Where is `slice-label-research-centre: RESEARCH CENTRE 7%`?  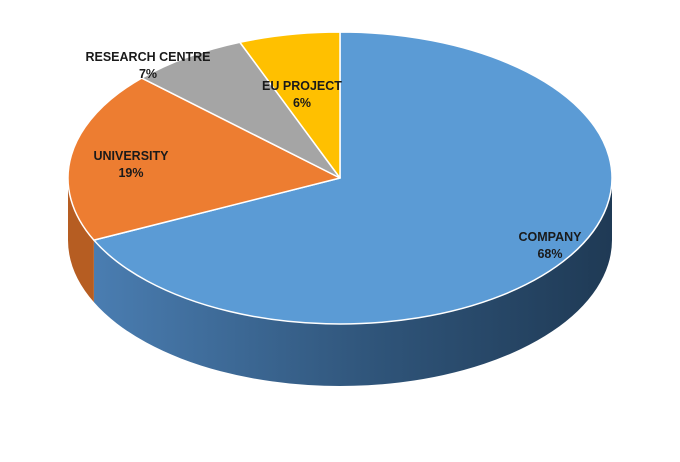 slice-label-research-centre: RESEARCH CENTRE 7% is located at coordinates (147, 65).